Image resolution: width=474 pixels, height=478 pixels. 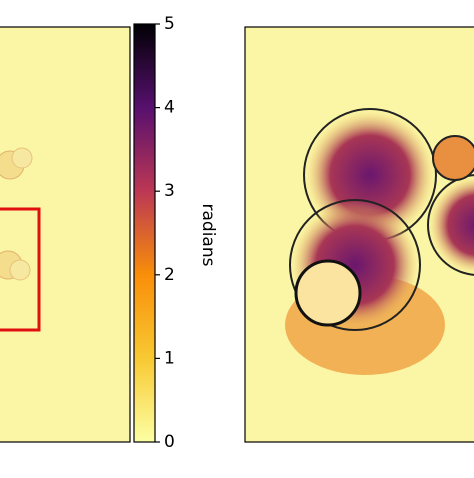 What do you see at coordinates (169, 191) in the screenshot?
I see `tick-label: 3` at bounding box center [169, 191].